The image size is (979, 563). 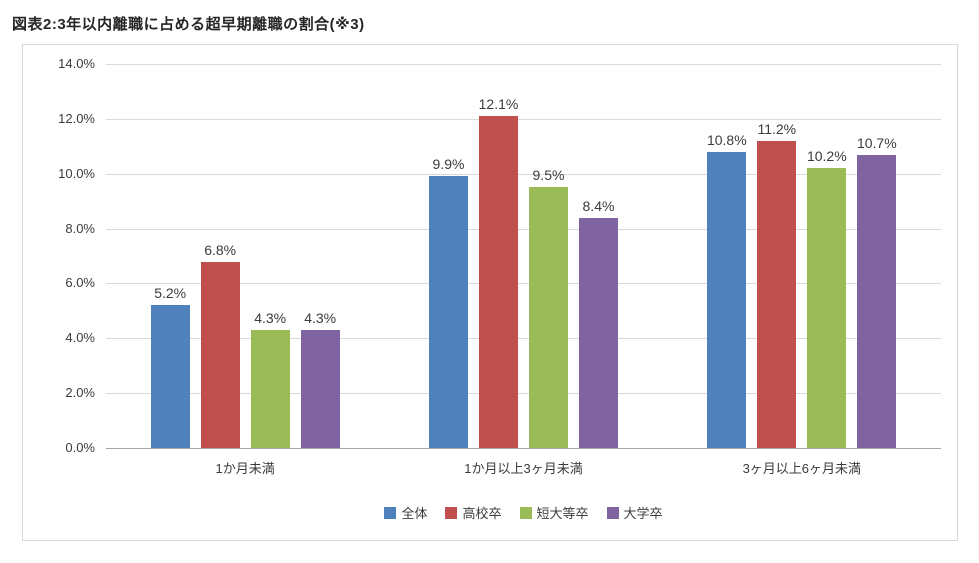 I want to click on y-axis-tick-label: 14.0%, so click(x=76, y=63).